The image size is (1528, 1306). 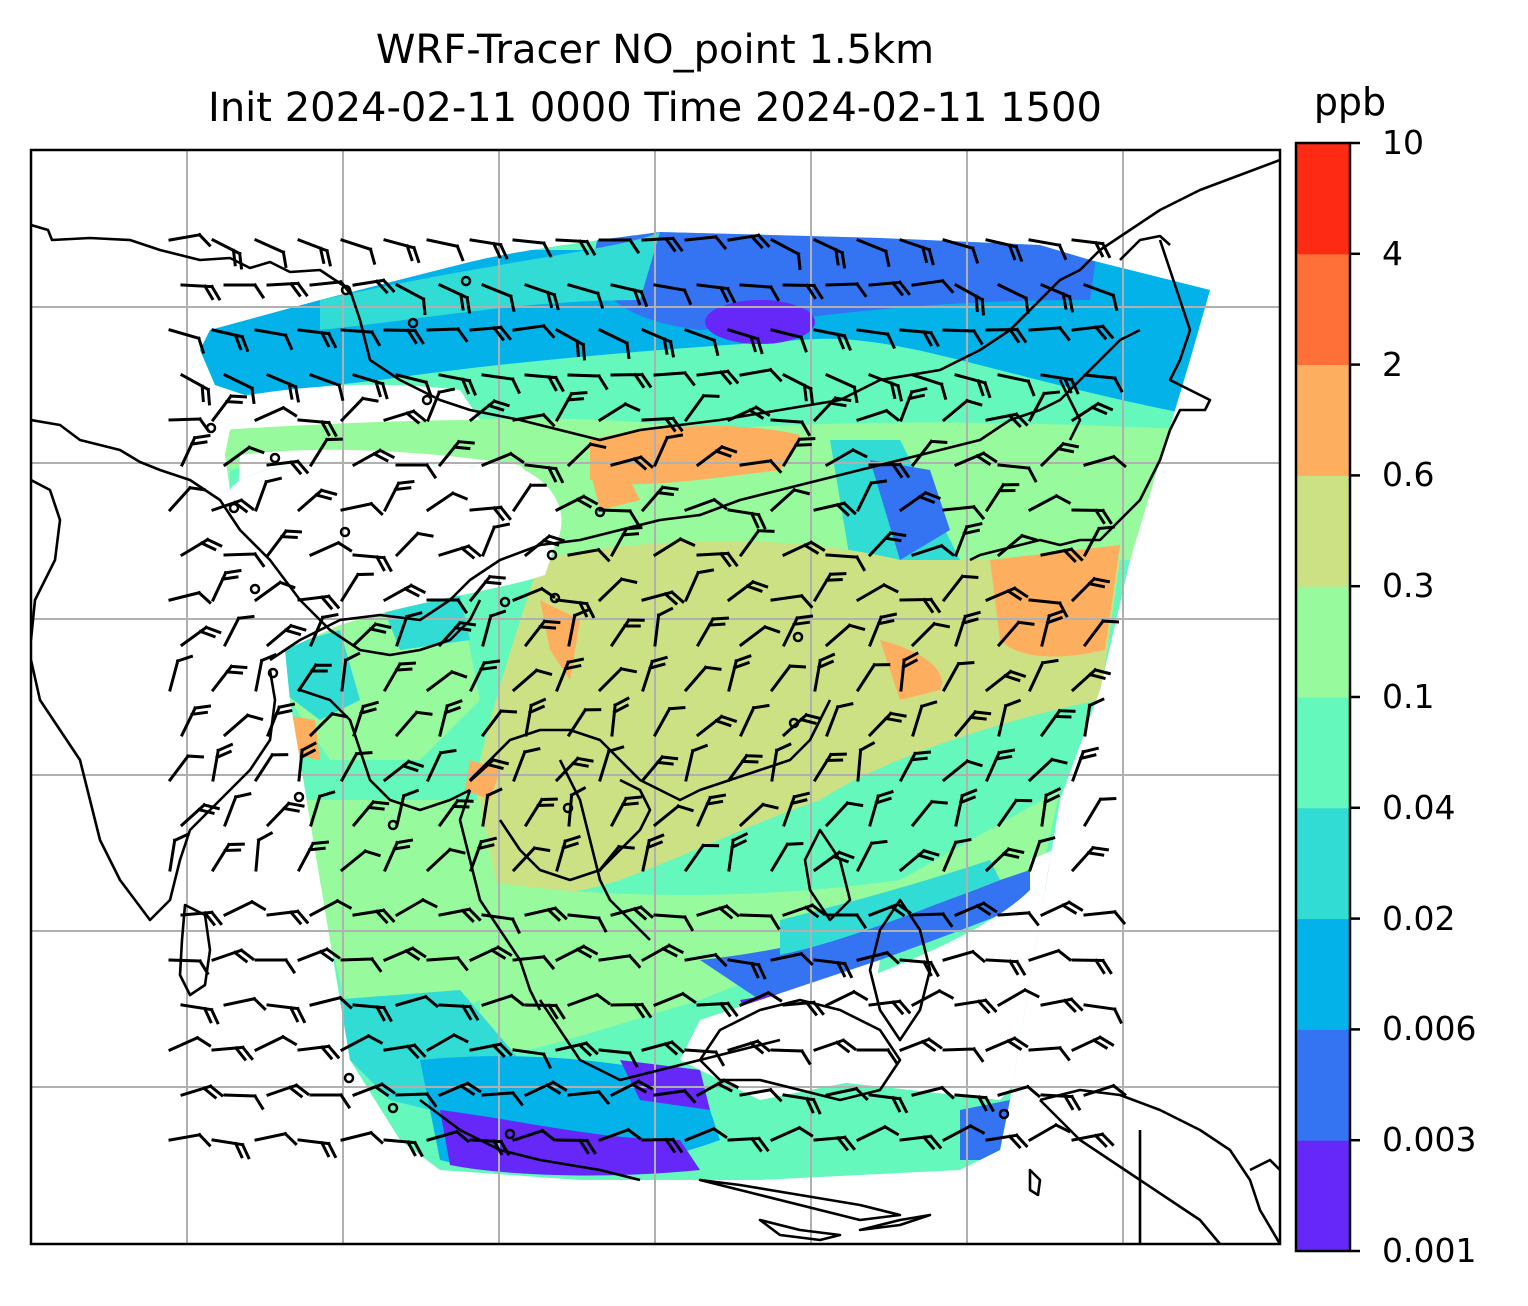 What do you see at coordinates (1429, 1250) in the screenshot?
I see `colorbar-tick-label: 0.001` at bounding box center [1429, 1250].